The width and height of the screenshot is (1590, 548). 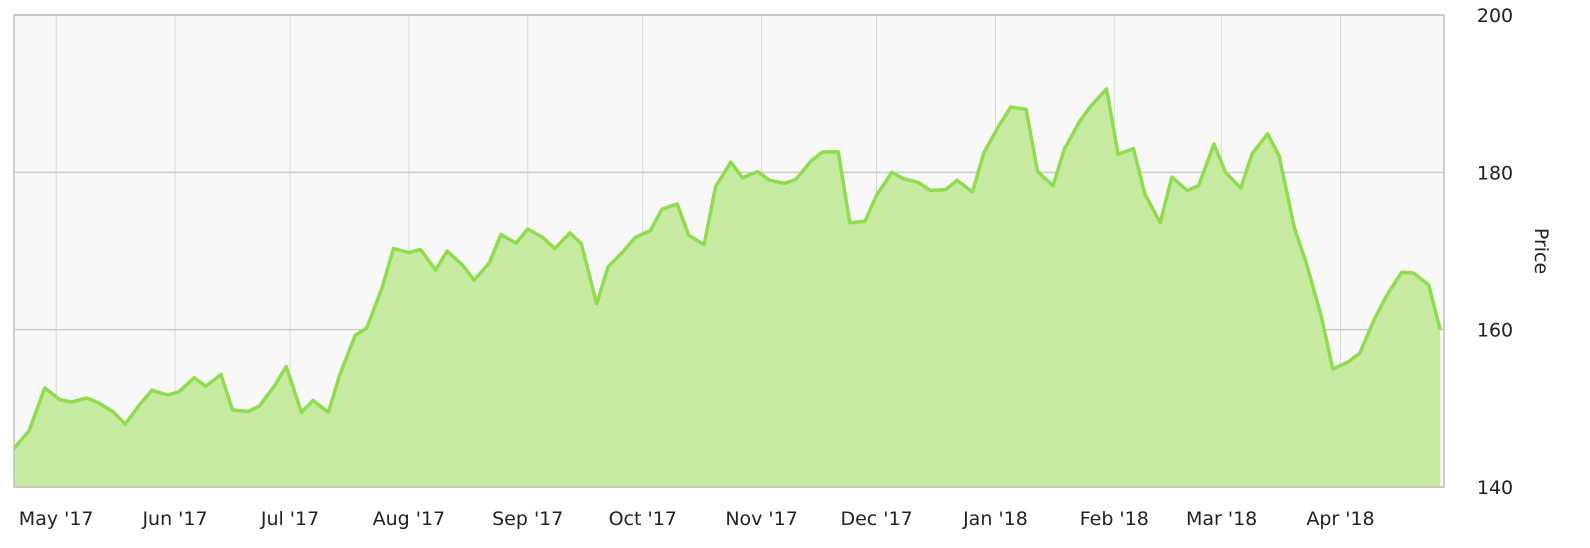 I want to click on x-tick-label: Nov '17, so click(x=761, y=519).